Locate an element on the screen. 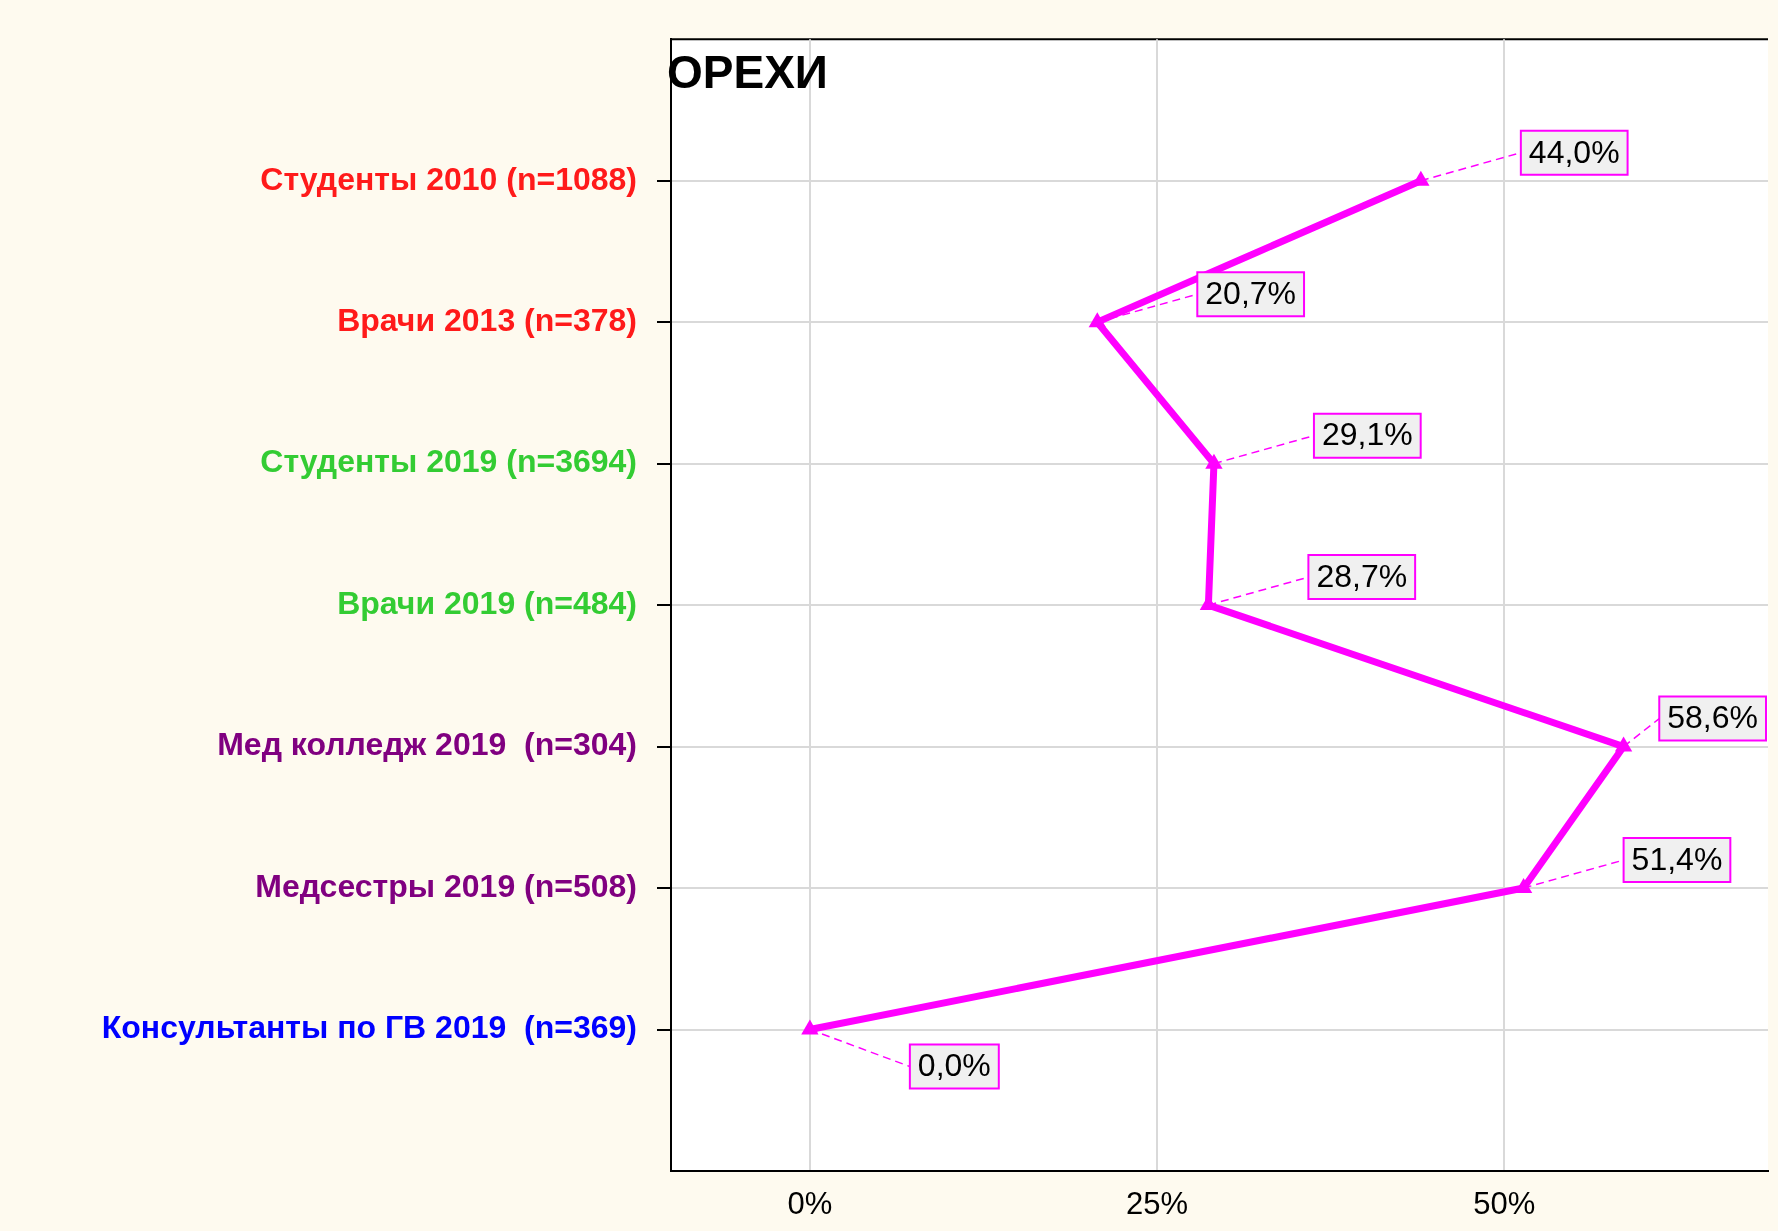 Image resolution: width=1778 pixels, height=1231 pixels. y-tick-label: Студенты 2010 (n=1088) is located at coordinates (448, 178).